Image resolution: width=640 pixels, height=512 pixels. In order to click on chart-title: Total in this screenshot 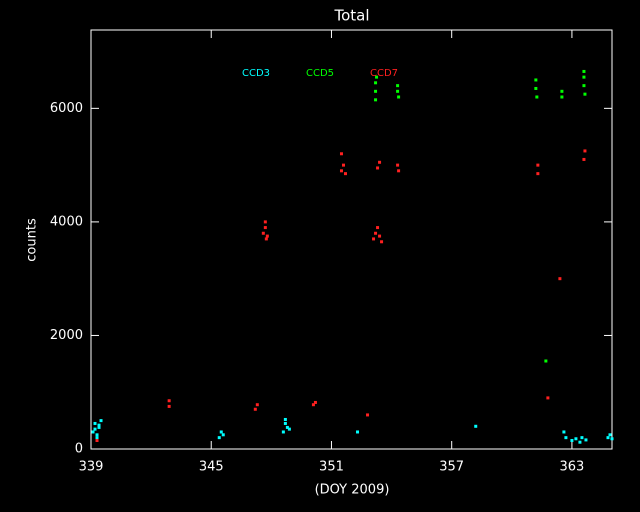, I will do `click(351, 16)`.